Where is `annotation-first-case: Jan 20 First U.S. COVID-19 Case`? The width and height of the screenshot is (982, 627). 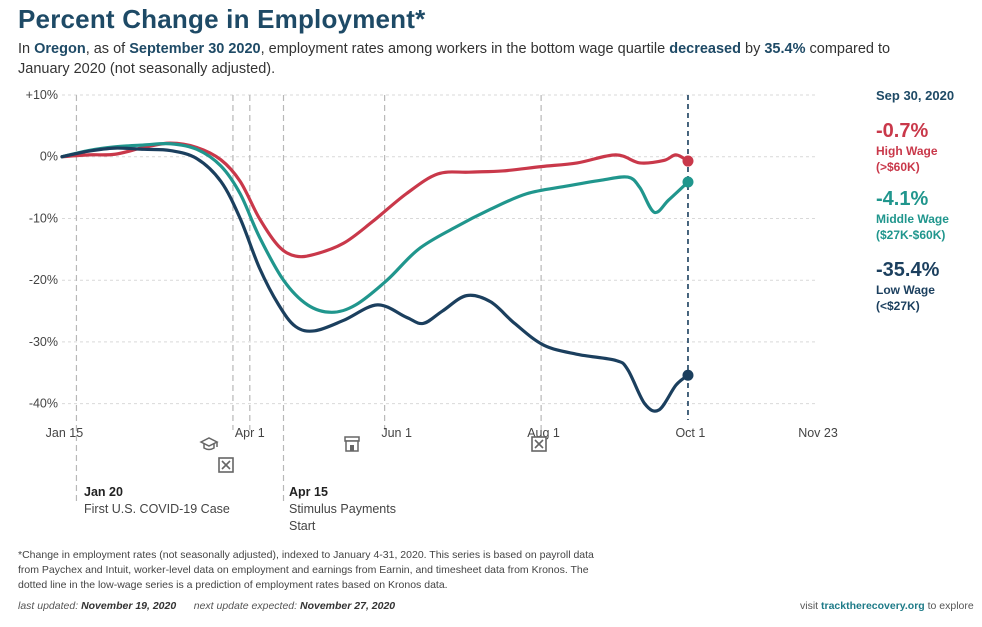
annotation-first-case: Jan 20 First U.S. COVID-19 Case is located at coordinates (157, 501).